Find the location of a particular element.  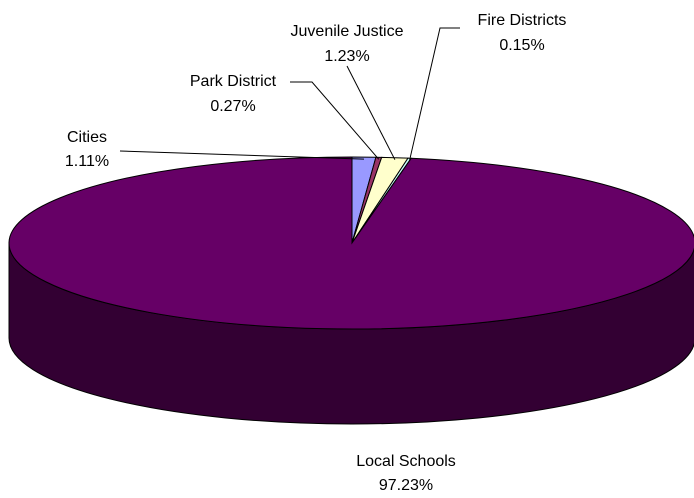

leader-line-cities is located at coordinates (242, 155).